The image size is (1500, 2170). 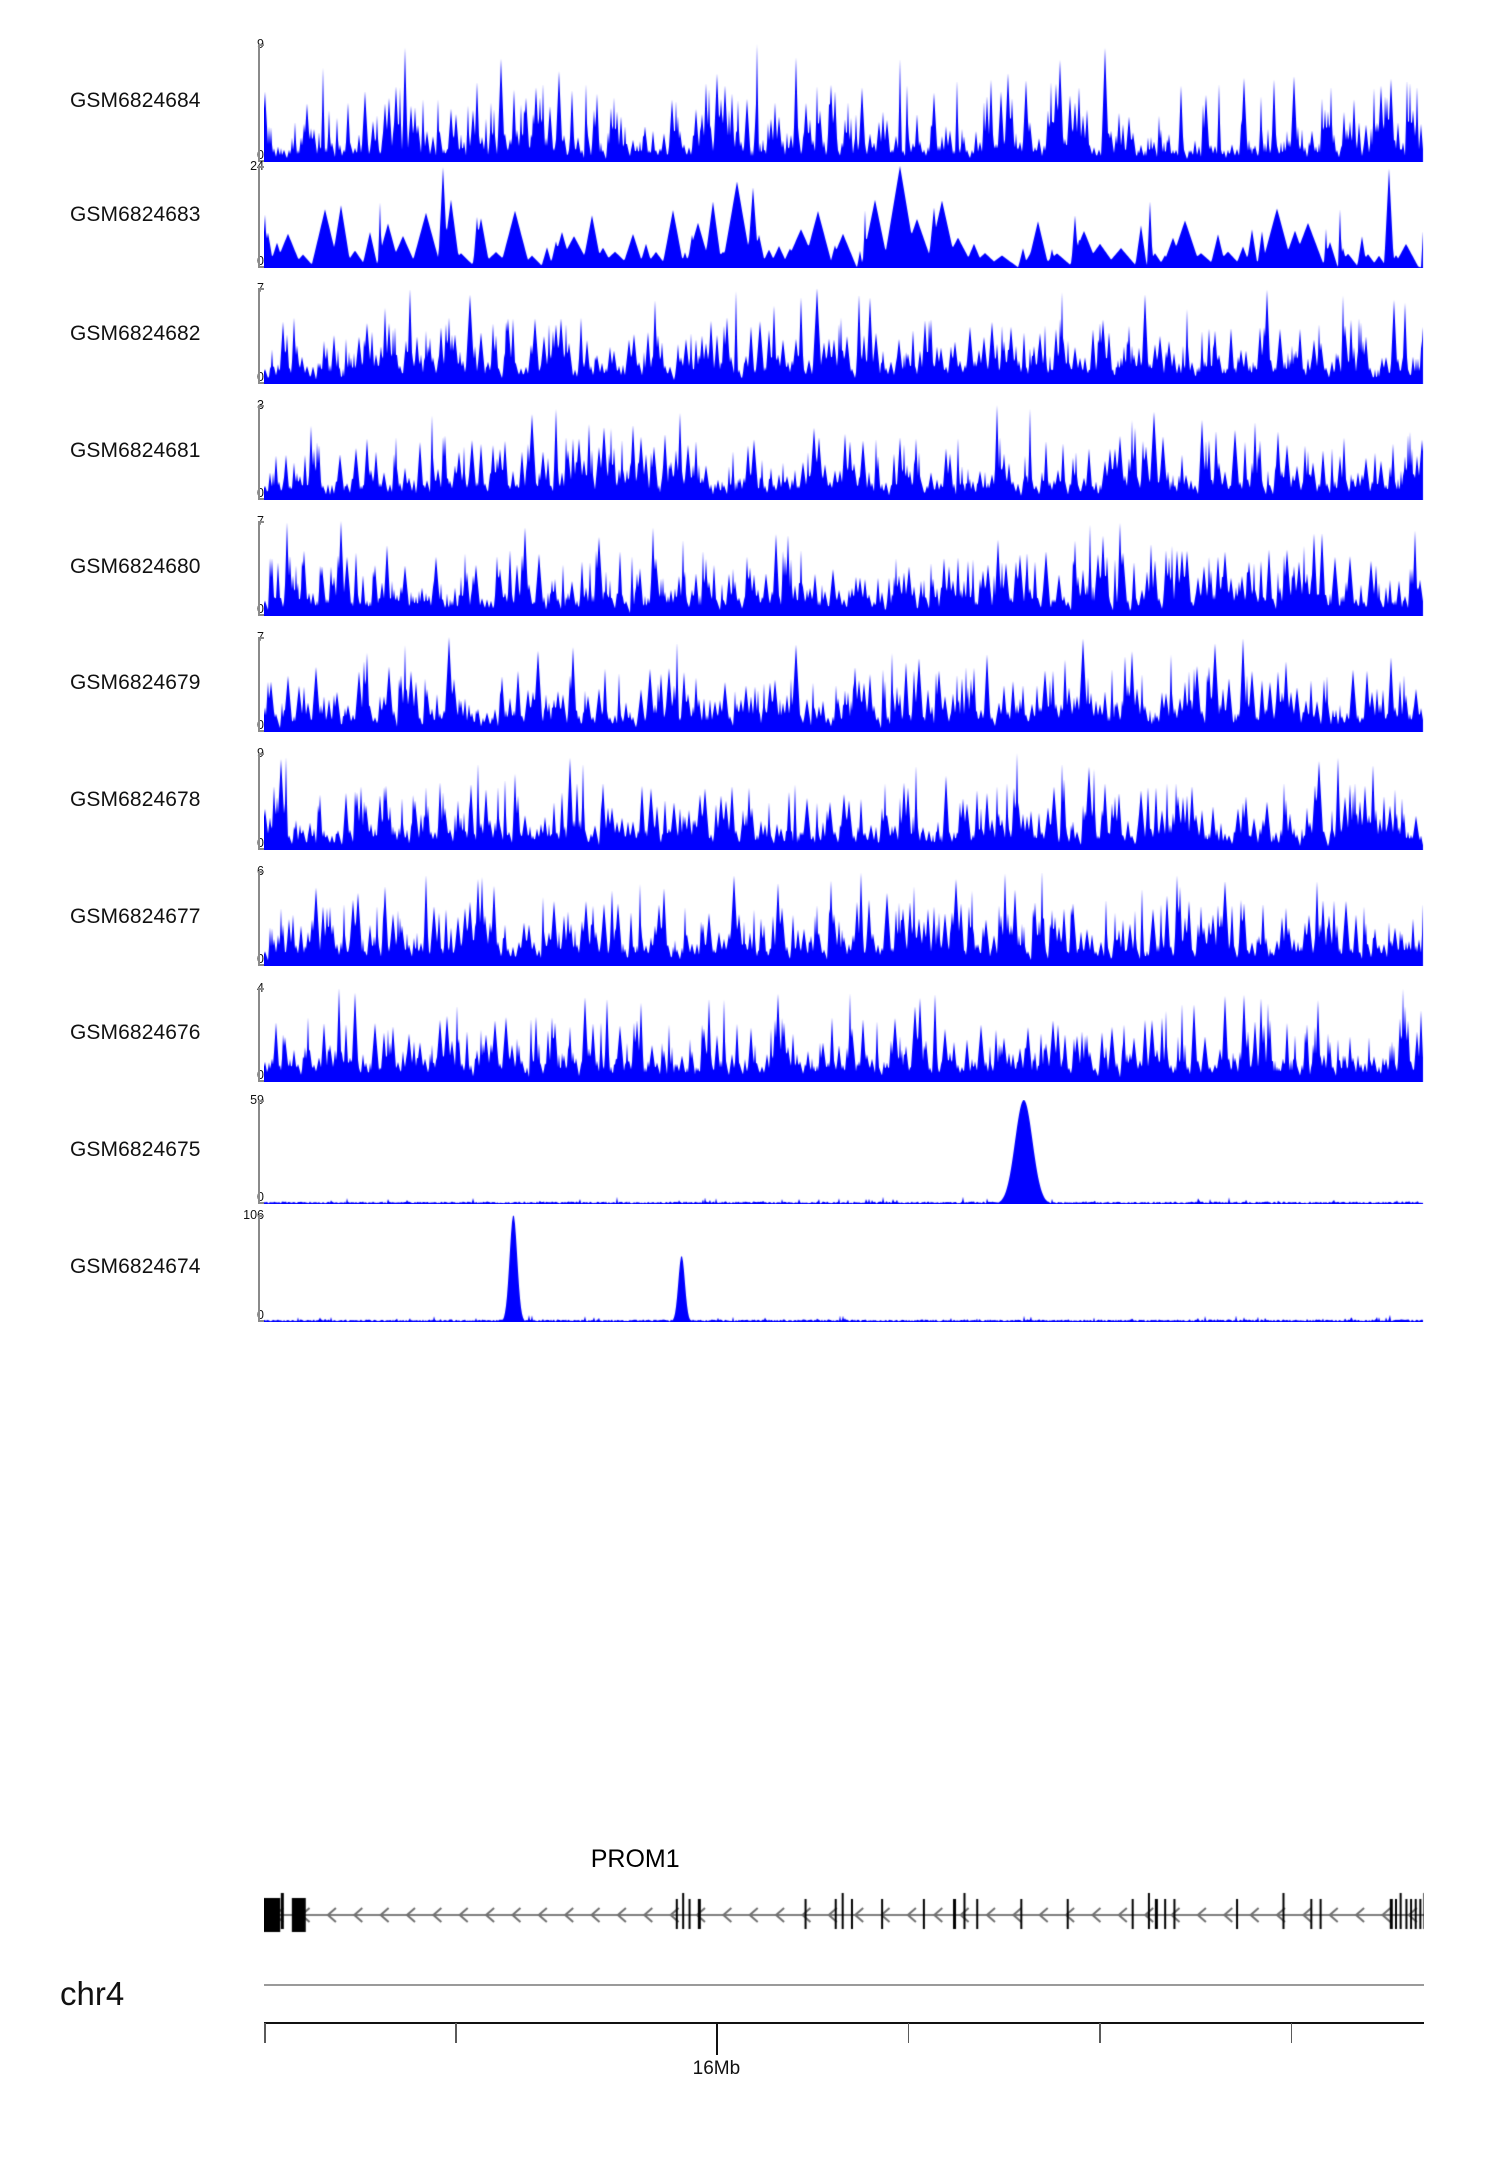 I want to click on coverage-track: GSM6824680 7 0, so click(x=750, y=565).